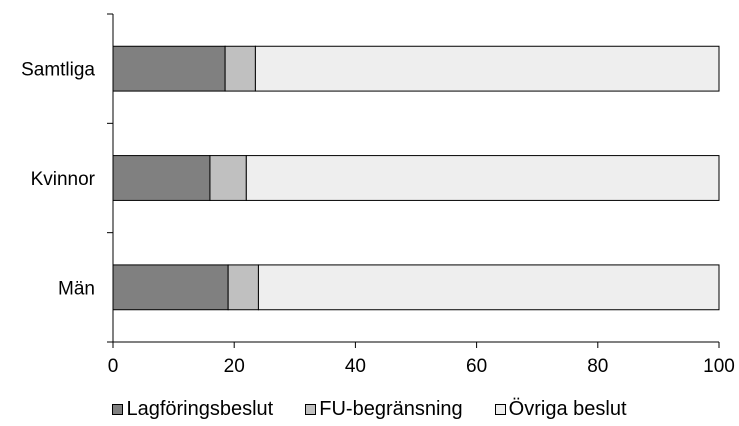  What do you see at coordinates (118, 409) in the screenshot?
I see `legend-swatch-lagforingsbeslut` at bounding box center [118, 409].